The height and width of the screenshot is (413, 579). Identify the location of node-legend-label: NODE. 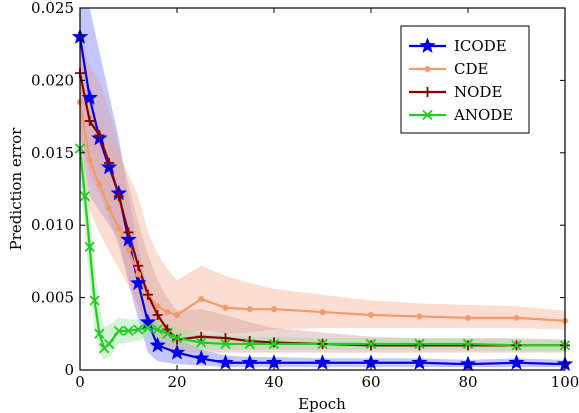
(478, 92).